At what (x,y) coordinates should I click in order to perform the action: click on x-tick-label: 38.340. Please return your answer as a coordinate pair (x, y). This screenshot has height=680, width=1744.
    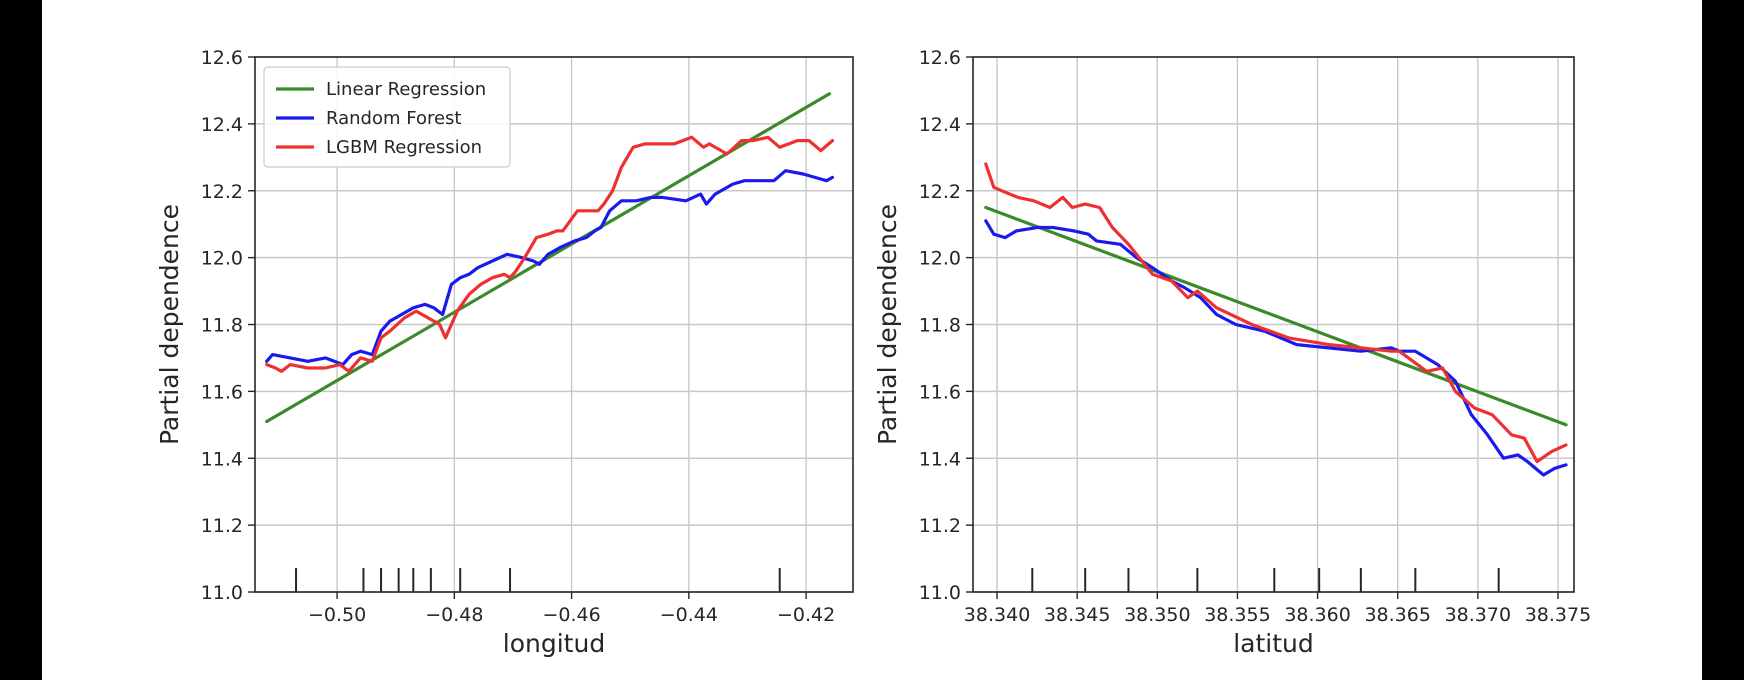
    Looking at the image, I should click on (997, 615).